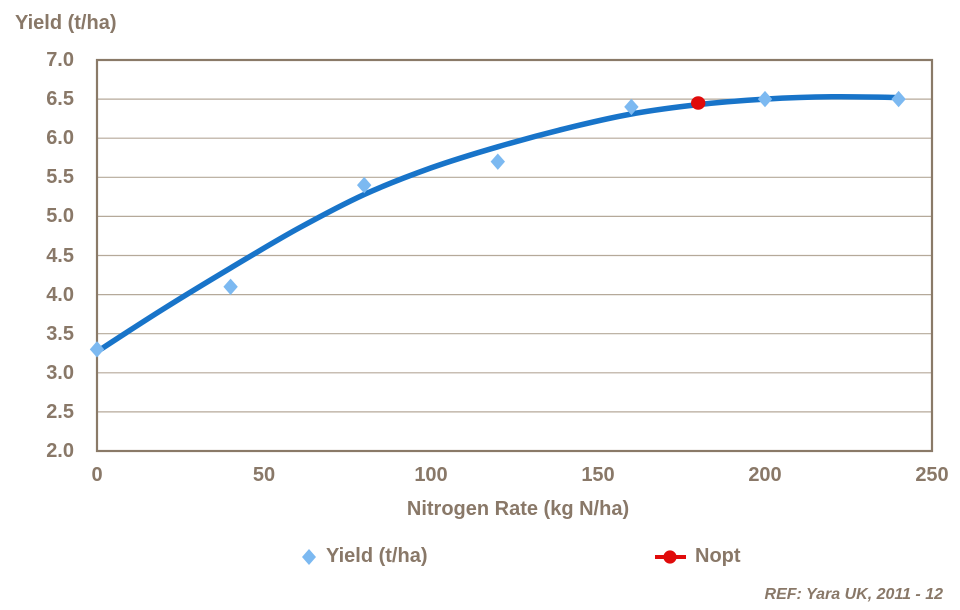 The height and width of the screenshot is (610, 960). What do you see at coordinates (60, 372) in the screenshot?
I see `y-tick-label: 3.0` at bounding box center [60, 372].